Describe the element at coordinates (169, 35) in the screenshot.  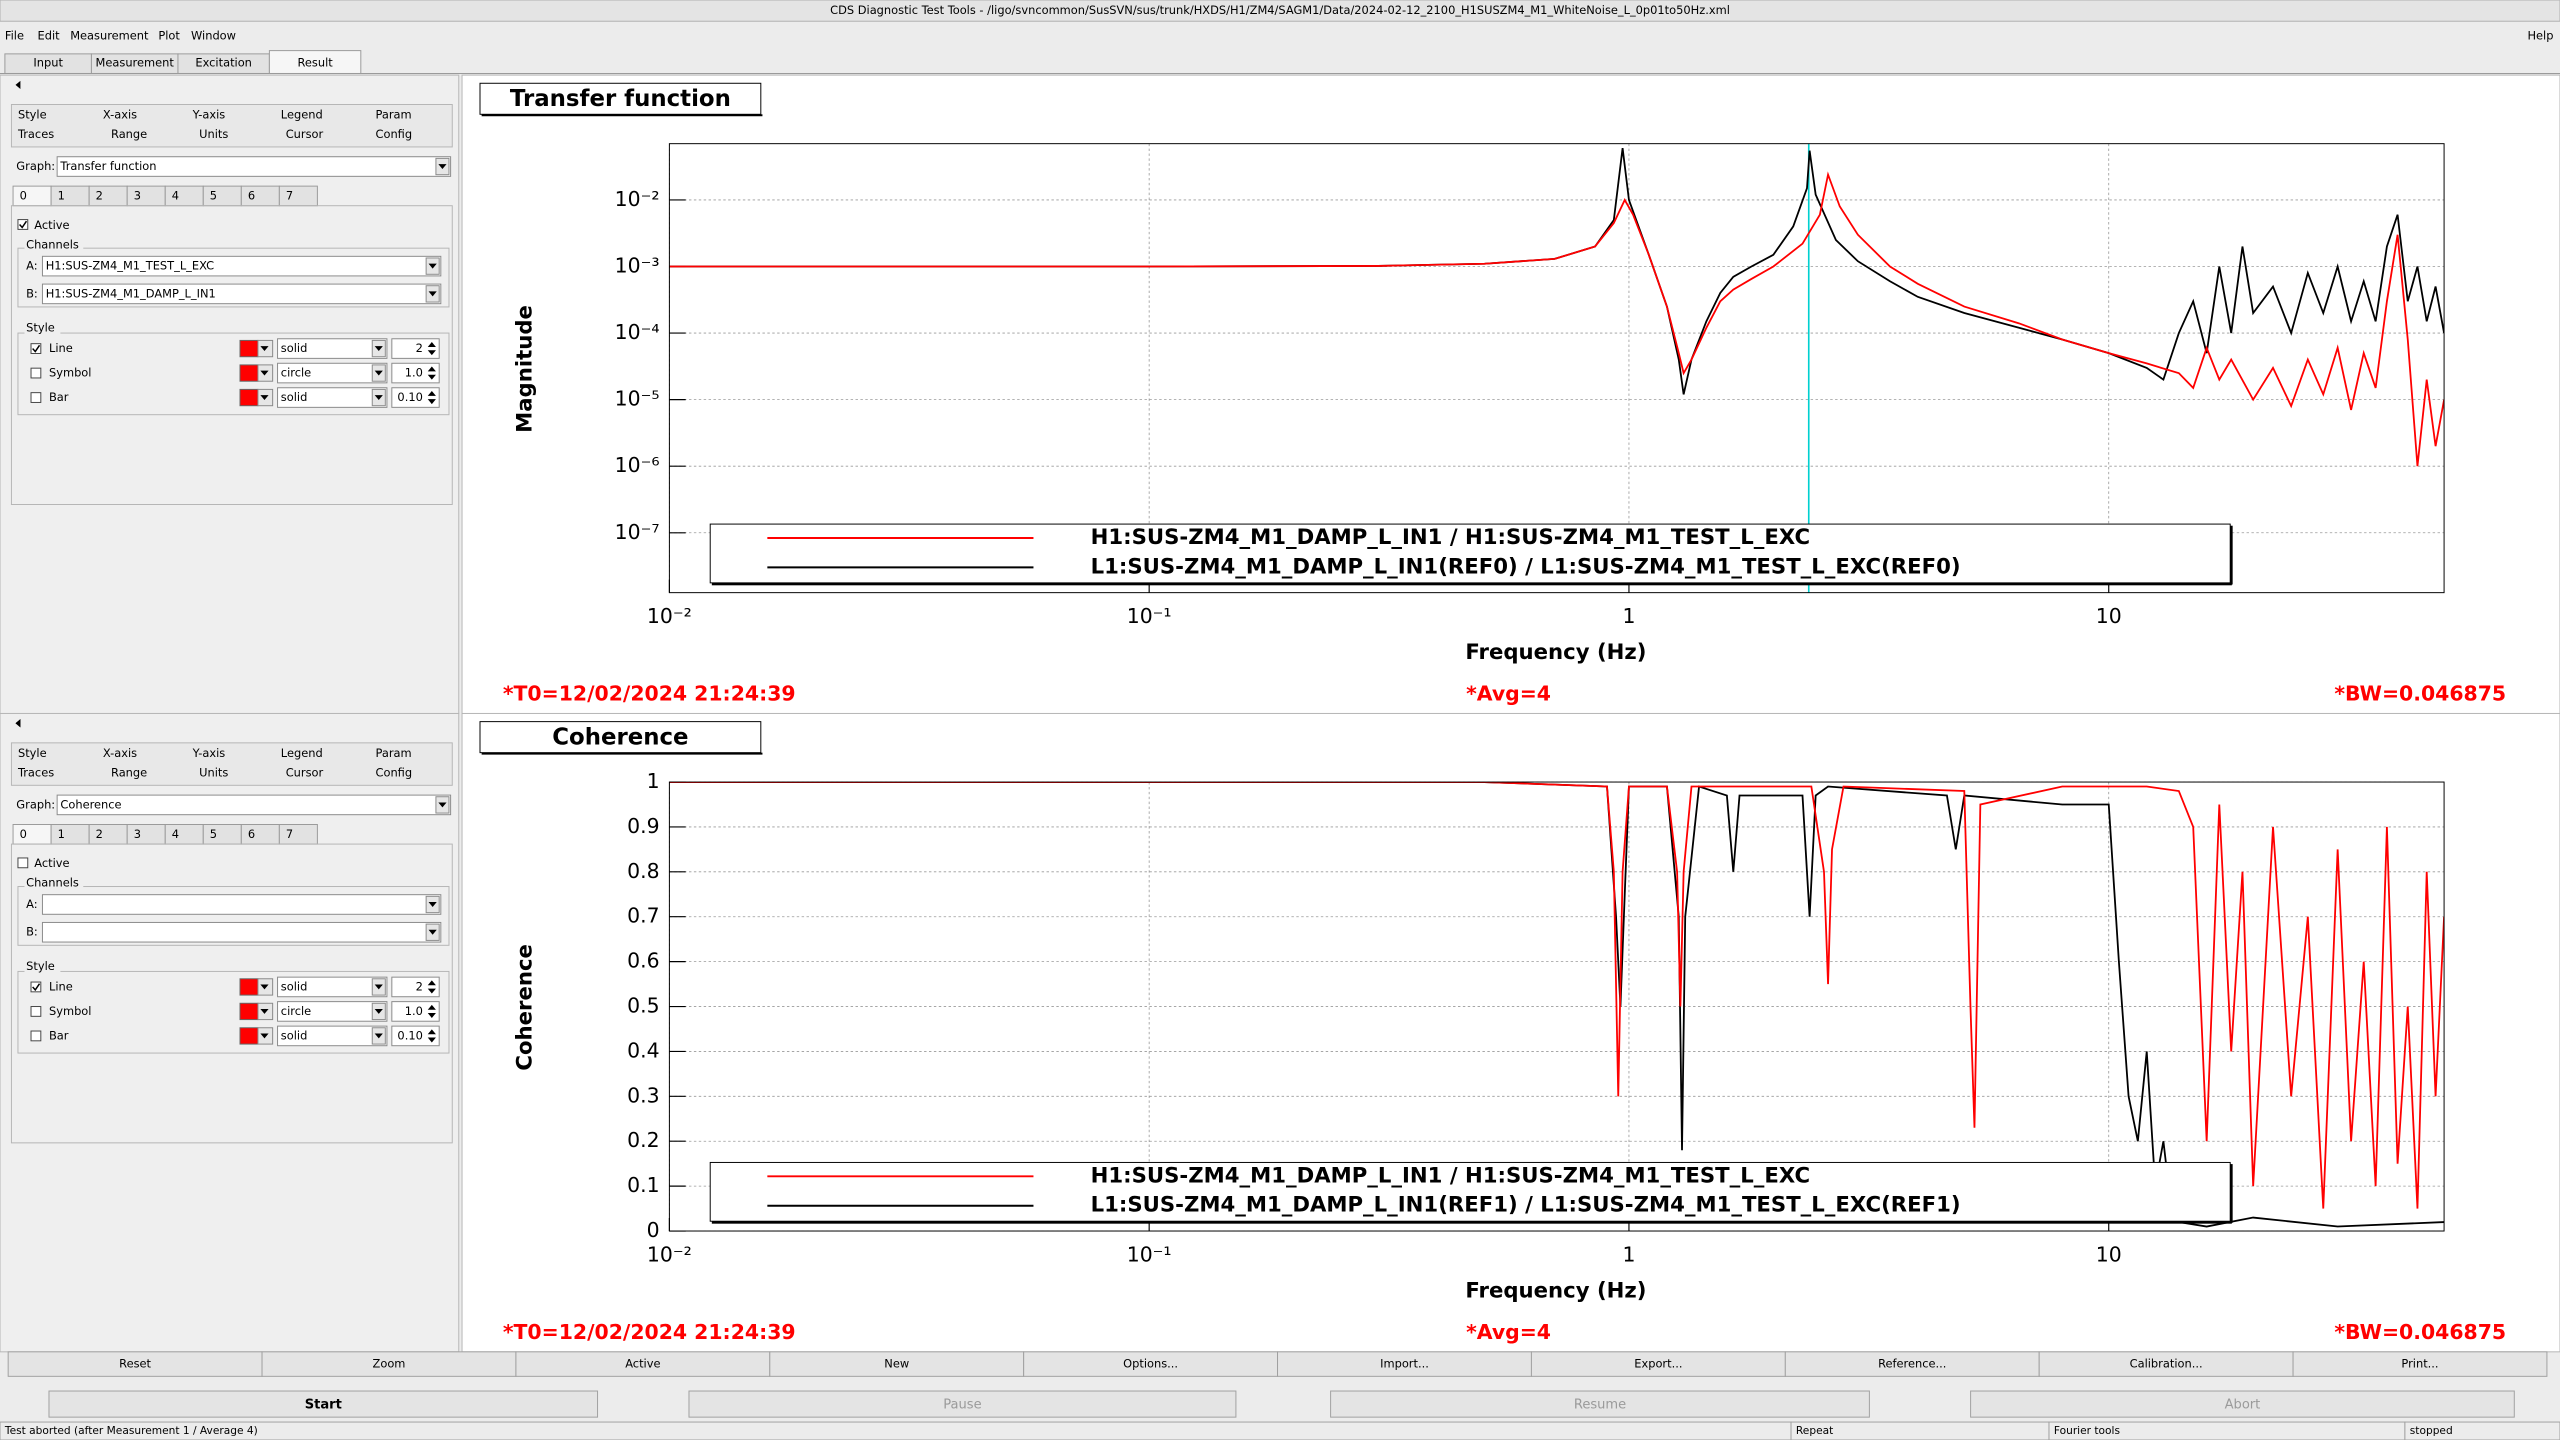
I see `menu-item: Plot` at that location.